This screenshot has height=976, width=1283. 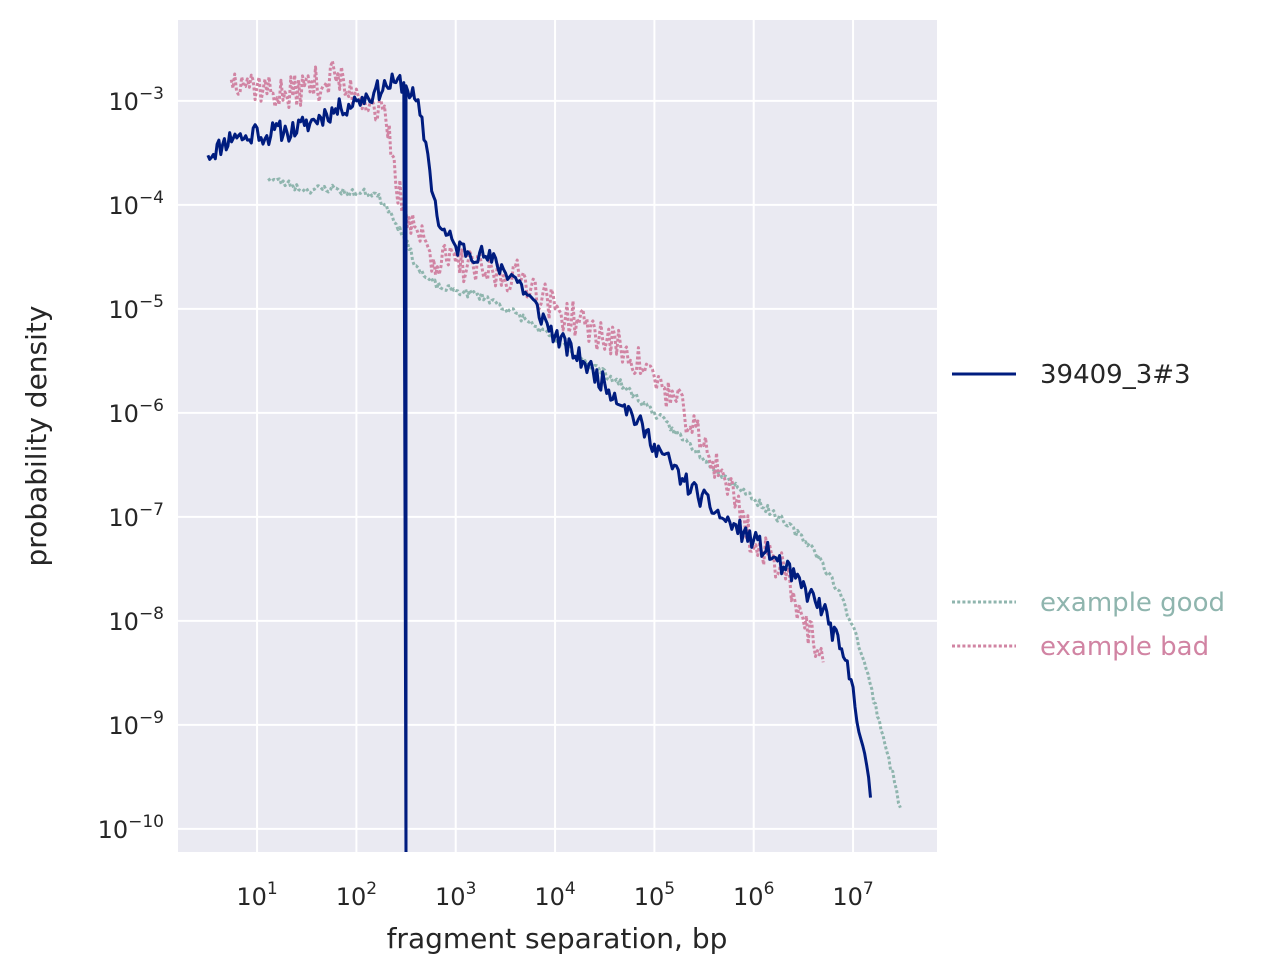 What do you see at coordinates (136, 100) in the screenshot?
I see `y-tick-label: 10⁻³` at bounding box center [136, 100].